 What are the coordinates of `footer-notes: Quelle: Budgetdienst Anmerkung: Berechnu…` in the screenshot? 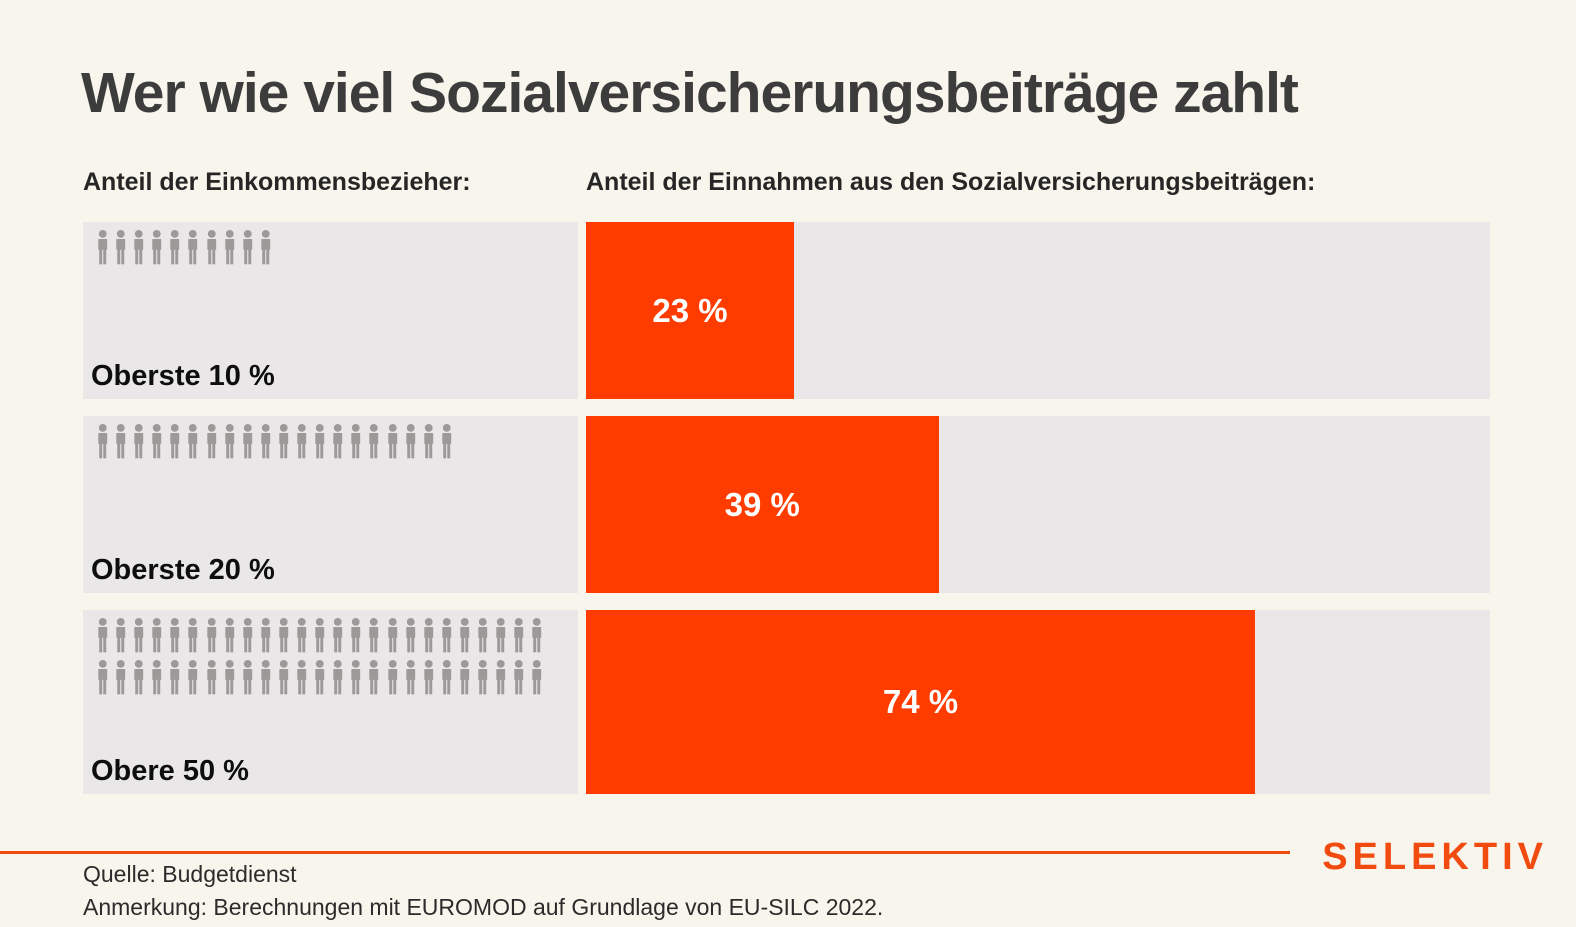 It's located at (483, 891).